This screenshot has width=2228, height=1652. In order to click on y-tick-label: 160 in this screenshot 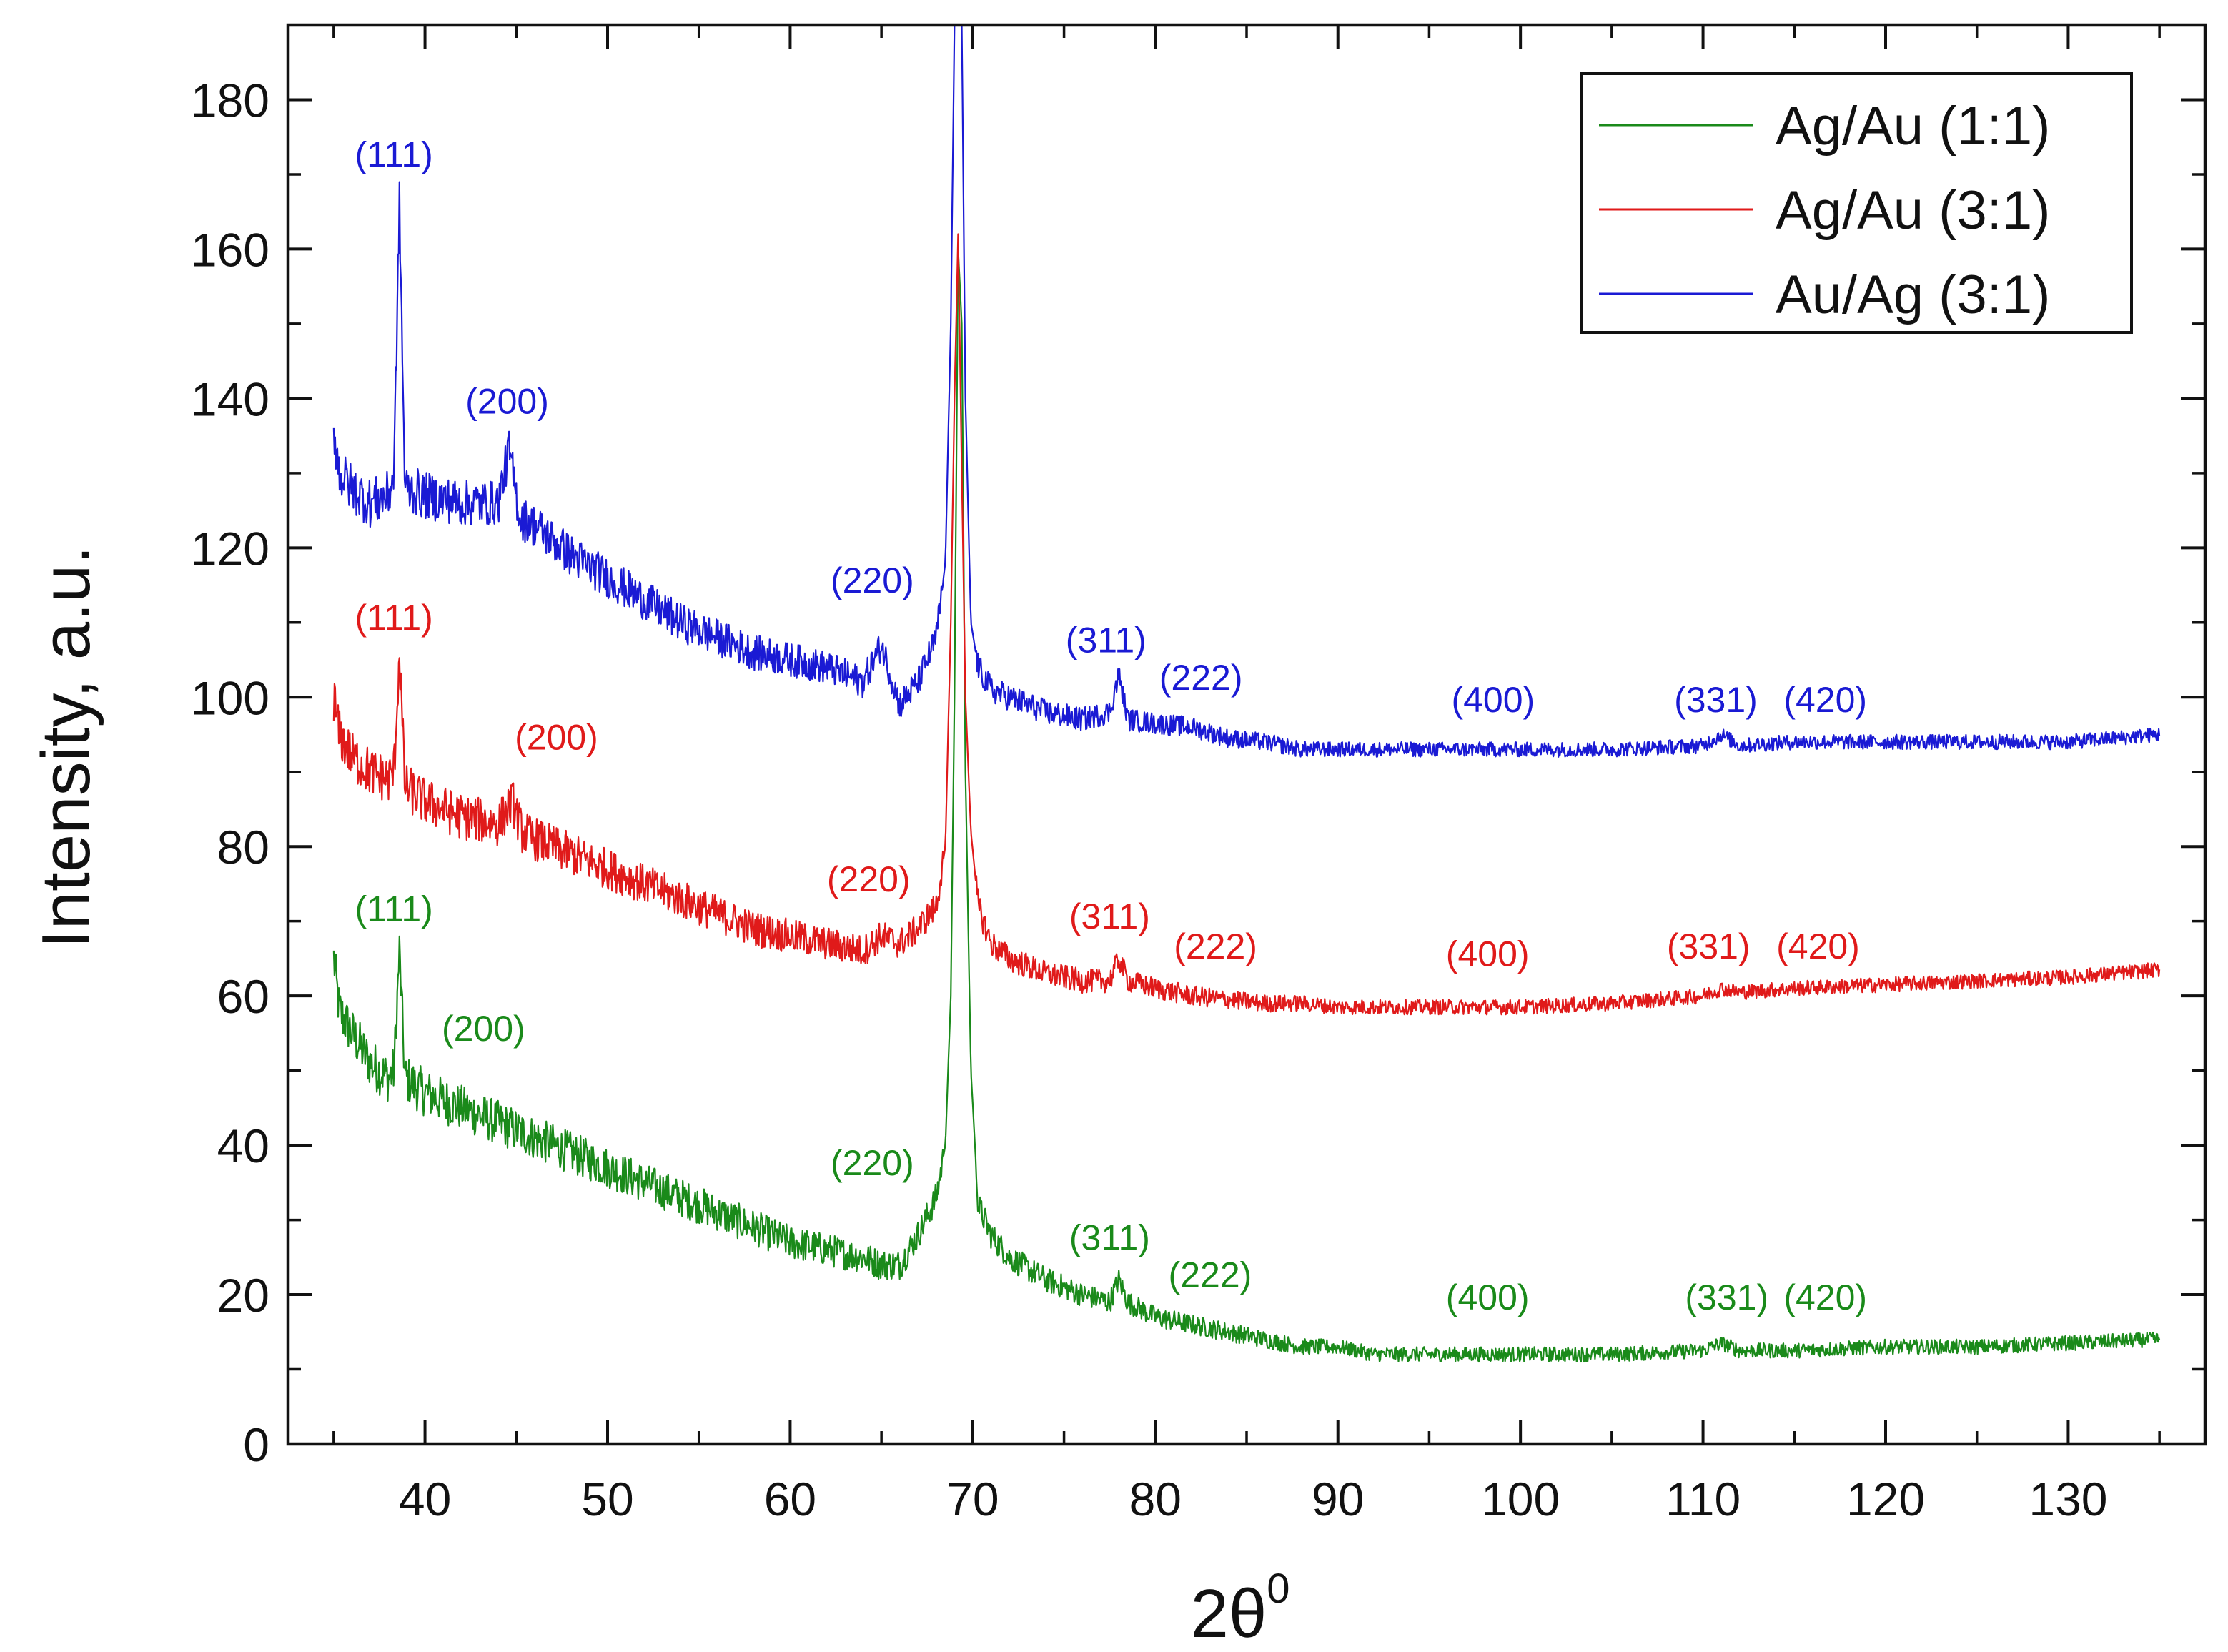, I will do `click(230, 250)`.